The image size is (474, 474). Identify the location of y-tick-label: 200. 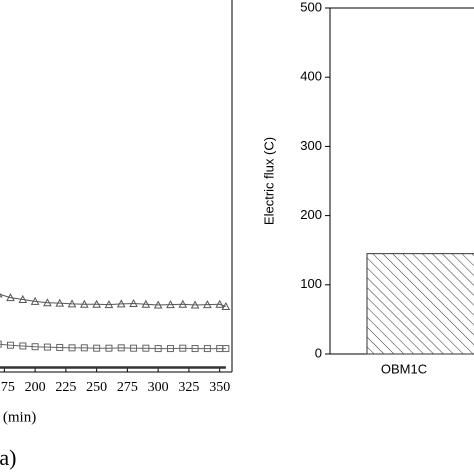
(311, 214).